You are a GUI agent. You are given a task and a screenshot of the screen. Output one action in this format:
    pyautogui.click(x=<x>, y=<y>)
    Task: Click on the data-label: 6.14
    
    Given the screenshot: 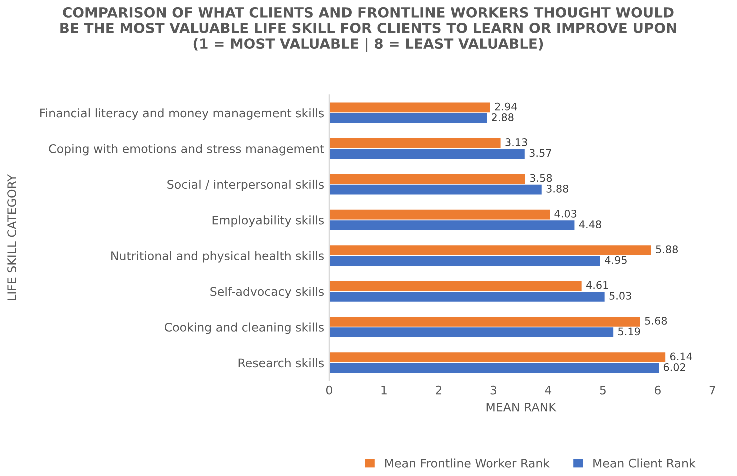 What is the action you would take?
    pyautogui.click(x=681, y=356)
    